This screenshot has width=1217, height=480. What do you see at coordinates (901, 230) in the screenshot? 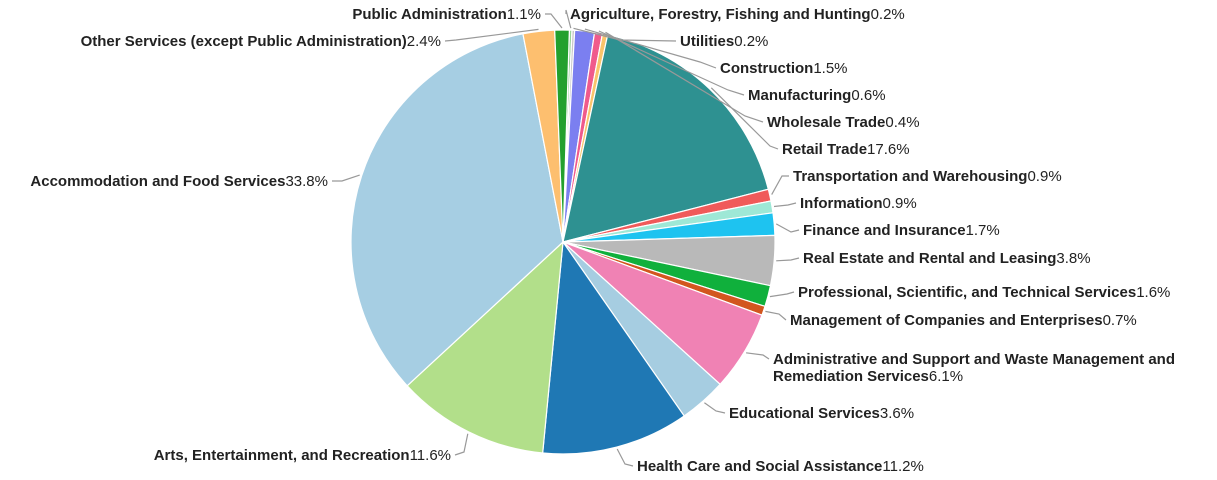
I see `slice-label-finance-and-insurance: Finance and Insurance1.7%` at bounding box center [901, 230].